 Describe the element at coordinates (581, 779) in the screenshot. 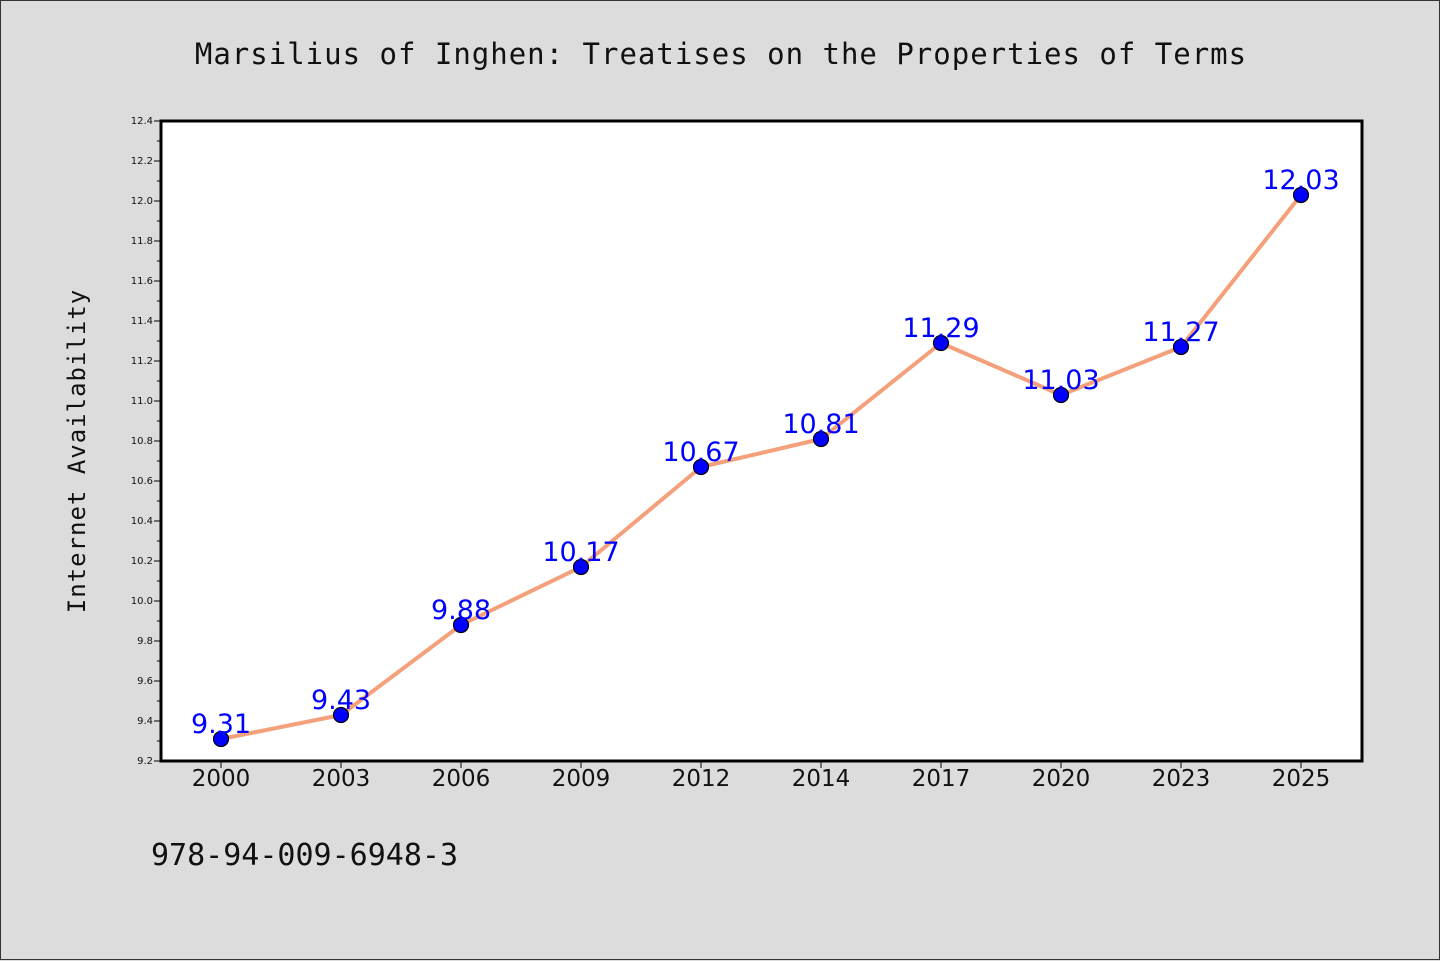

I see `x-tick-label: 2009` at that location.